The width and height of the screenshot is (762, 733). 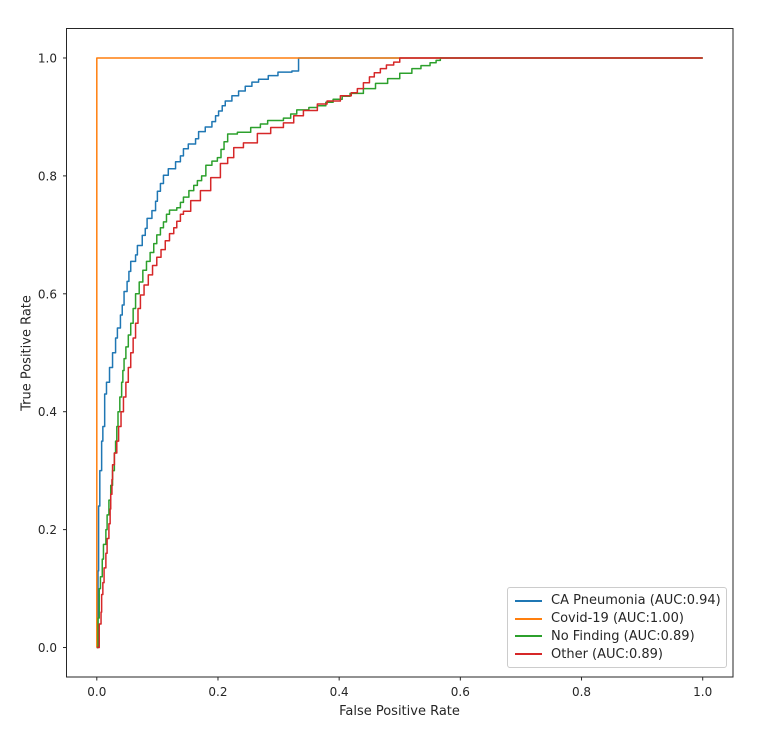 I want to click on y-tick-label: 0.2, so click(x=47, y=530).